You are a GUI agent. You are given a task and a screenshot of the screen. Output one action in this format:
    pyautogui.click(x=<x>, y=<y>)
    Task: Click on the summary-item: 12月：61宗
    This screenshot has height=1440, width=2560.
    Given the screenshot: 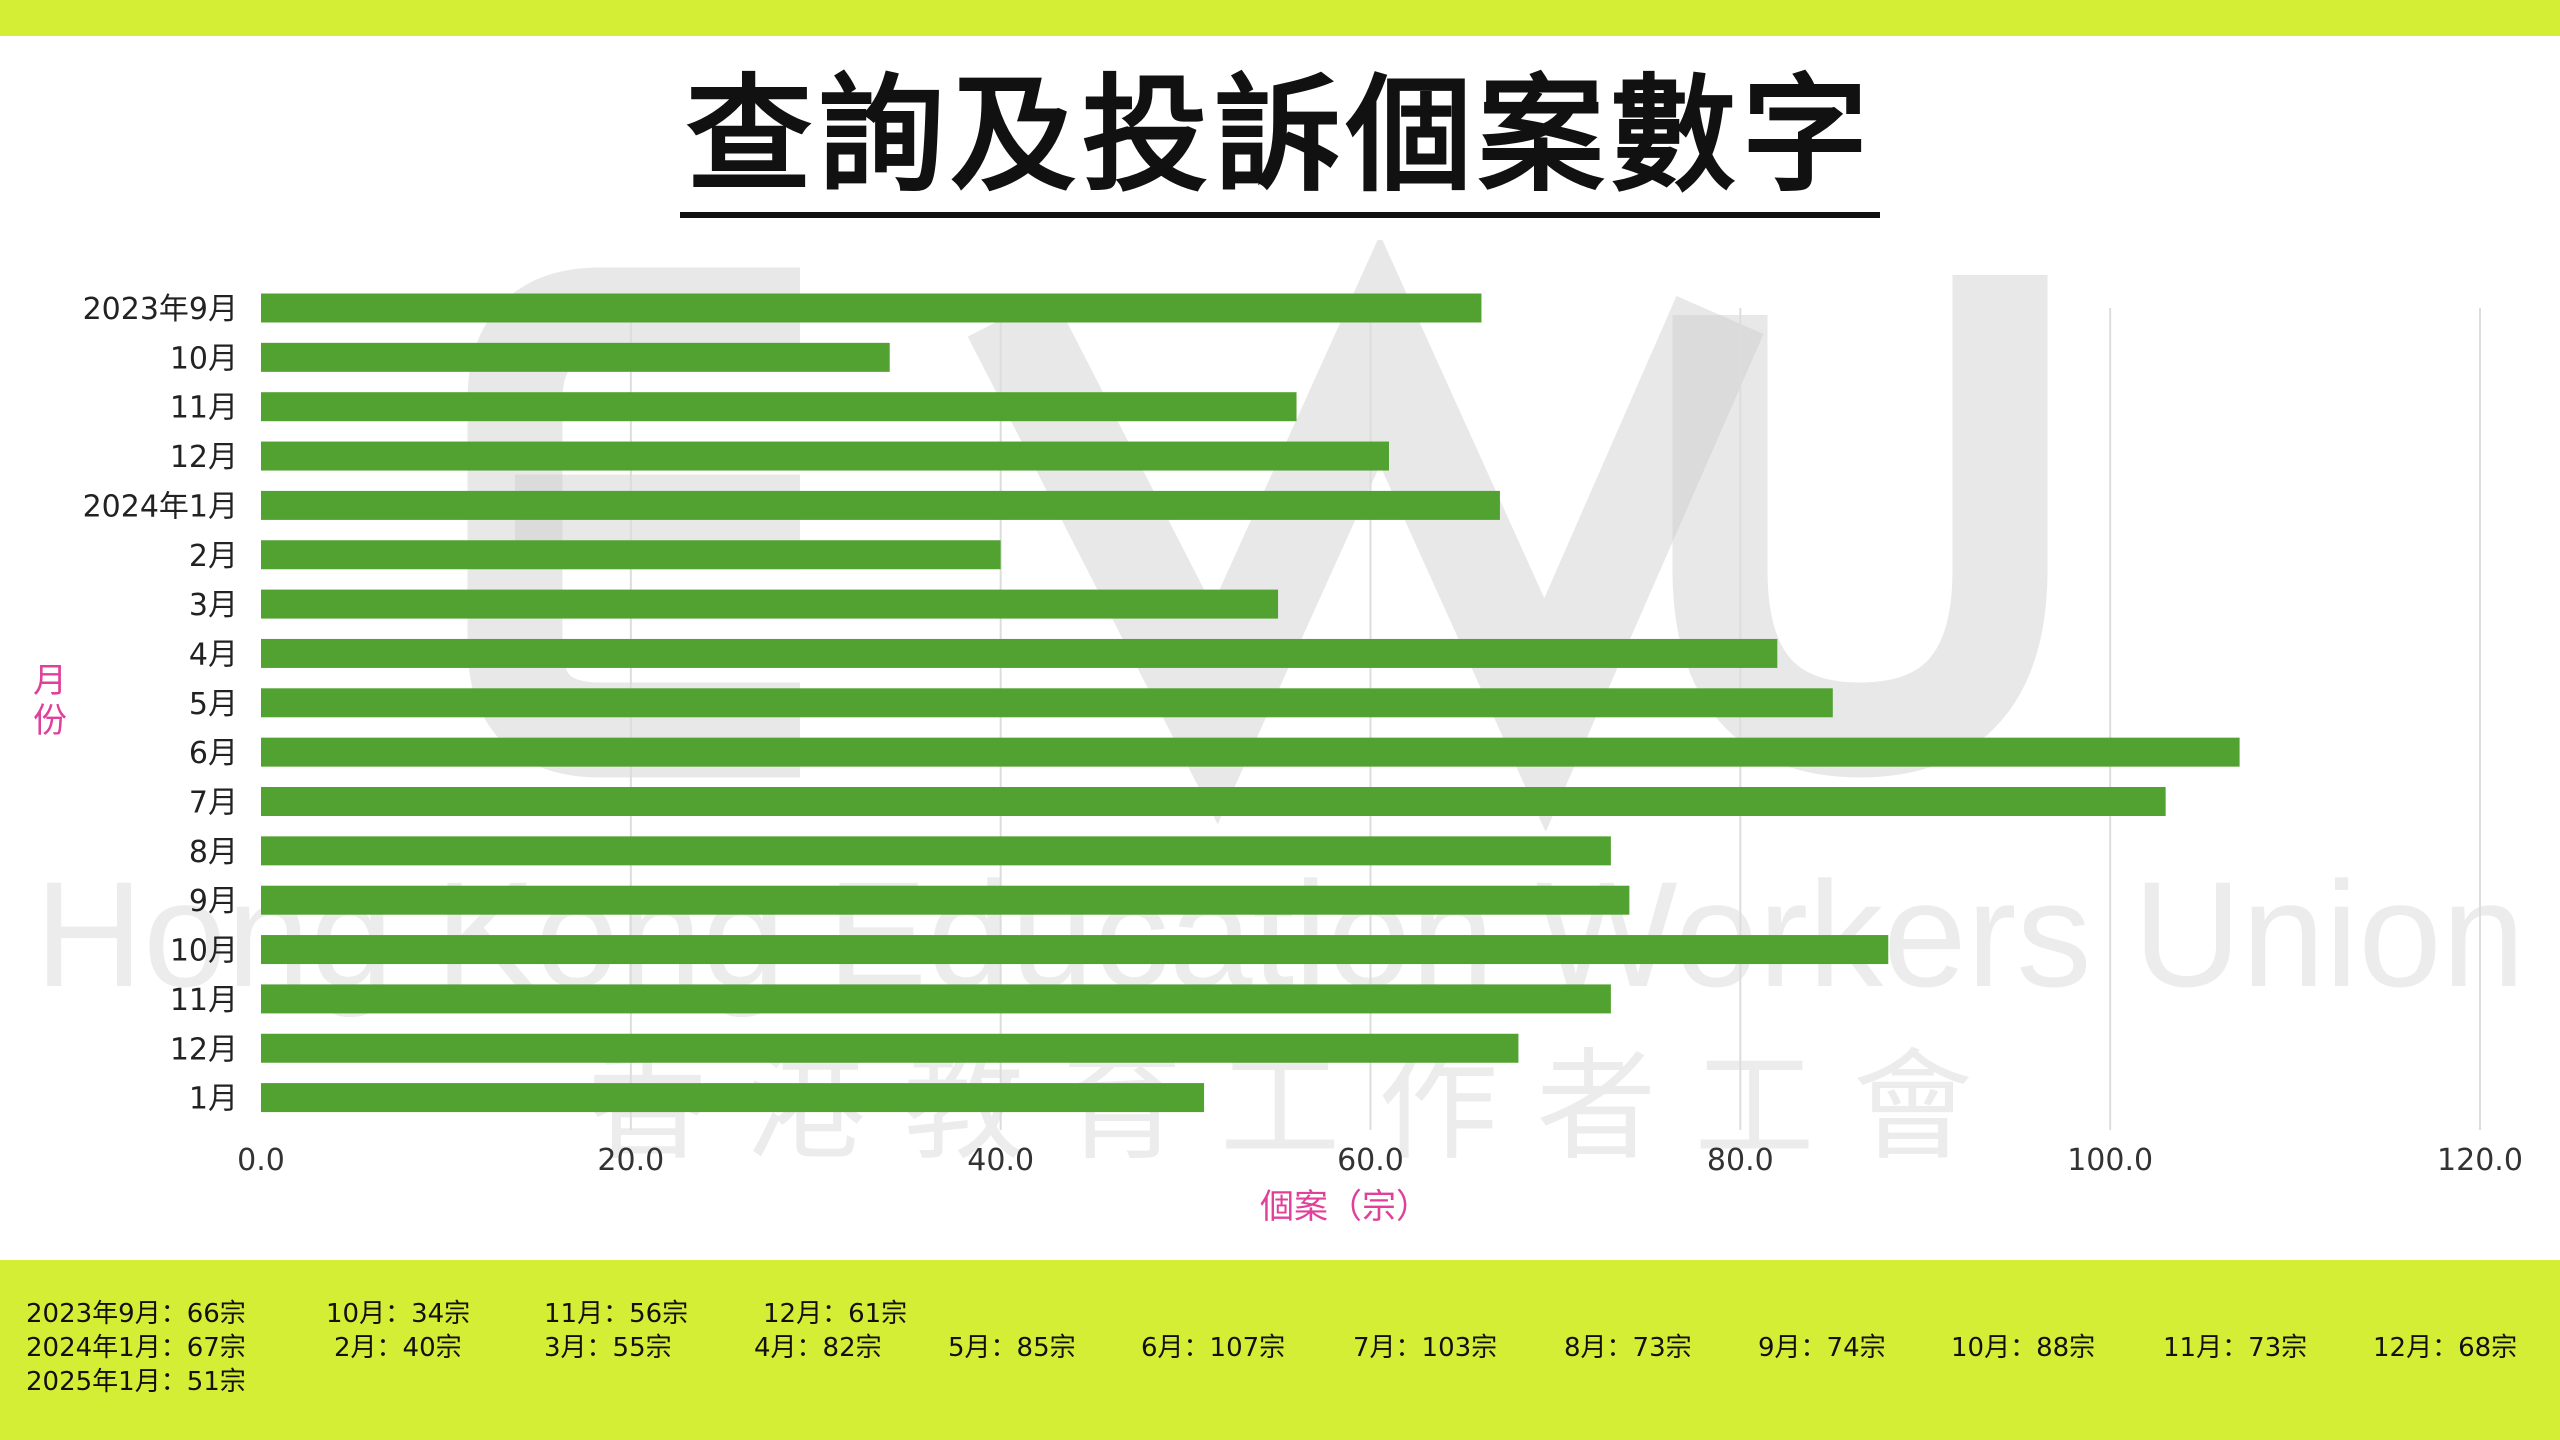 What is the action you would take?
    pyautogui.click(x=835, y=1314)
    